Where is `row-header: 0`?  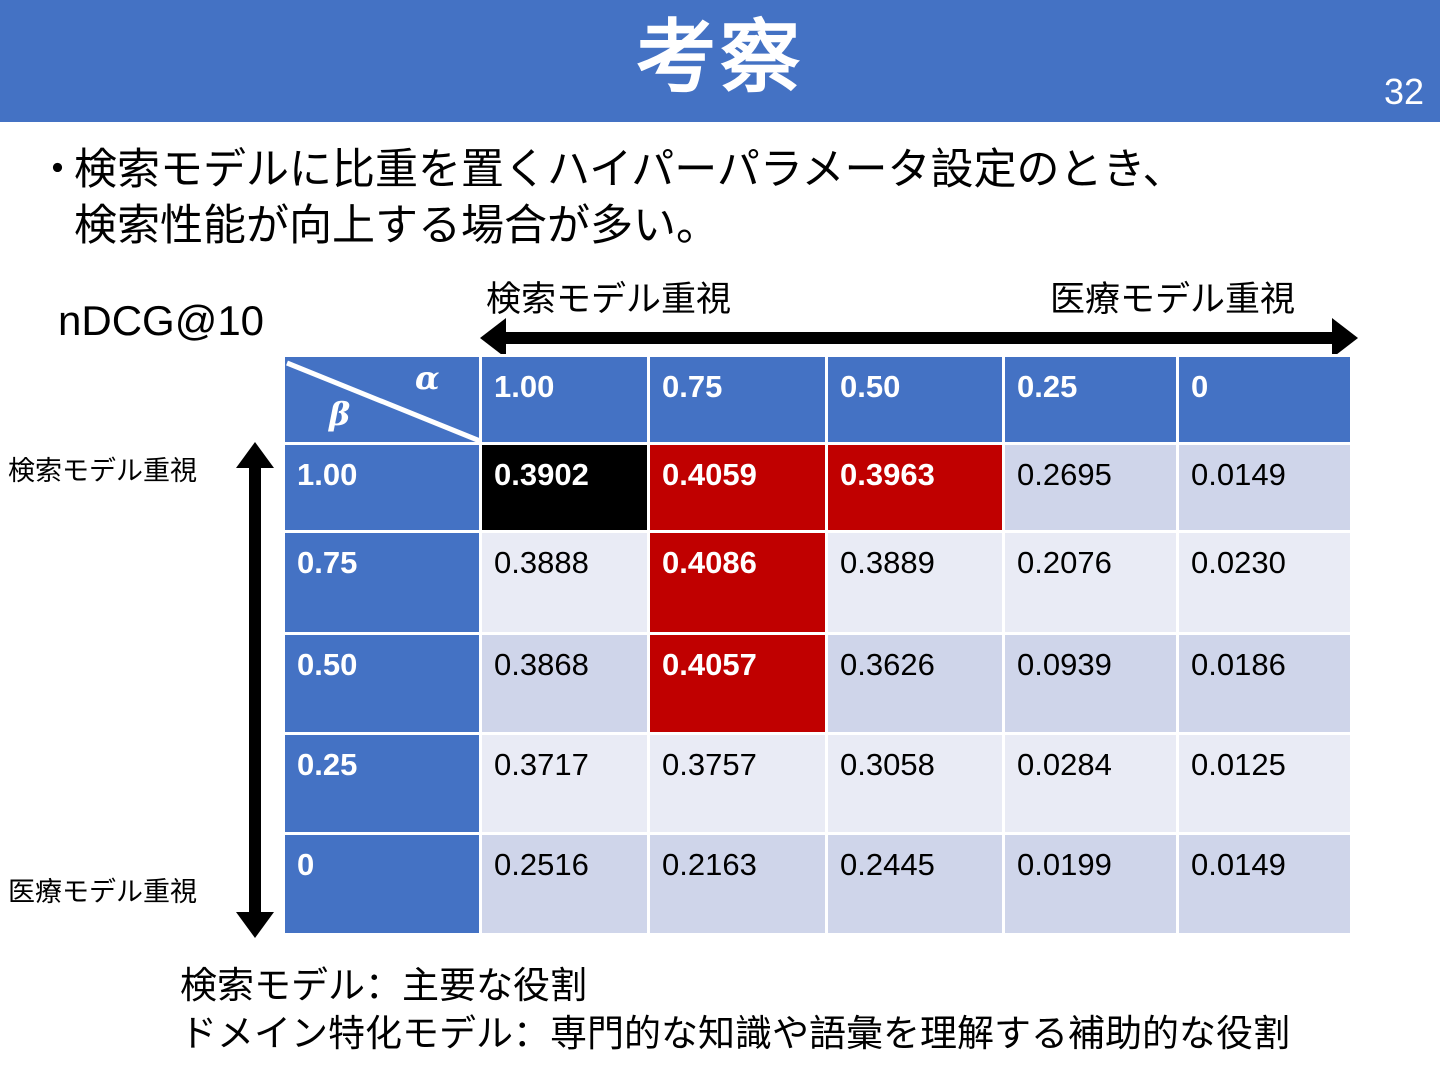 row-header: 0 is located at coordinates (382, 884).